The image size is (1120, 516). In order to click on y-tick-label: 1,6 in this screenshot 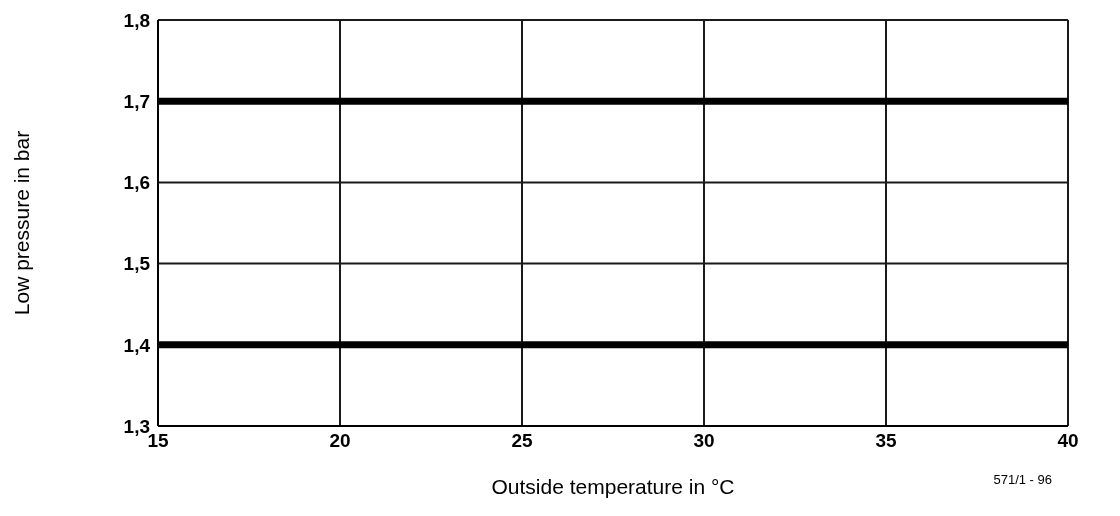, I will do `click(136, 183)`.